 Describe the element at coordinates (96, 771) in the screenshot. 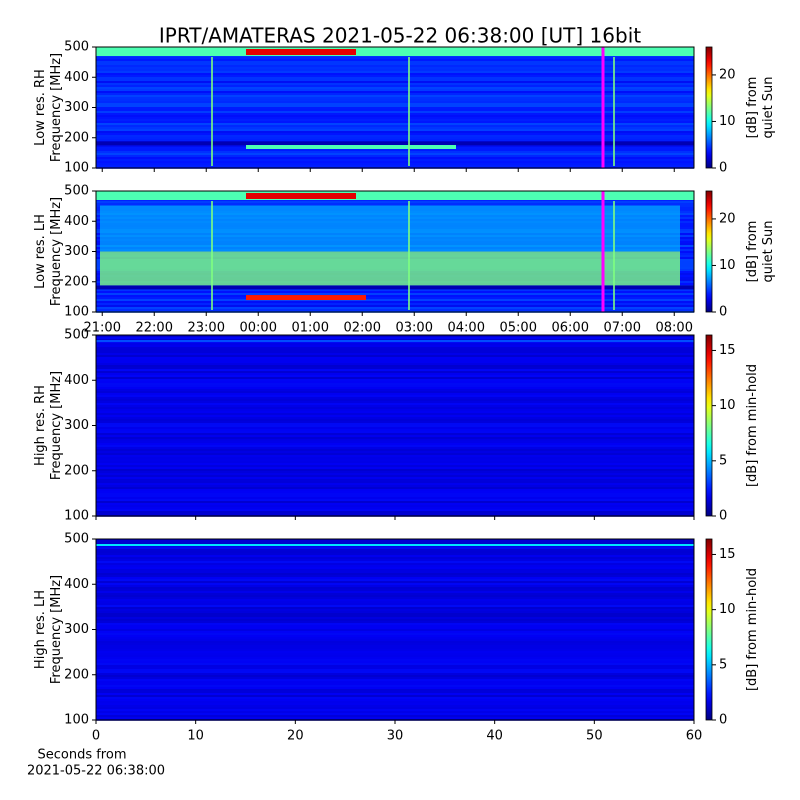

I see `x-axis-label: 2021-05-22 06:38:00` at that location.